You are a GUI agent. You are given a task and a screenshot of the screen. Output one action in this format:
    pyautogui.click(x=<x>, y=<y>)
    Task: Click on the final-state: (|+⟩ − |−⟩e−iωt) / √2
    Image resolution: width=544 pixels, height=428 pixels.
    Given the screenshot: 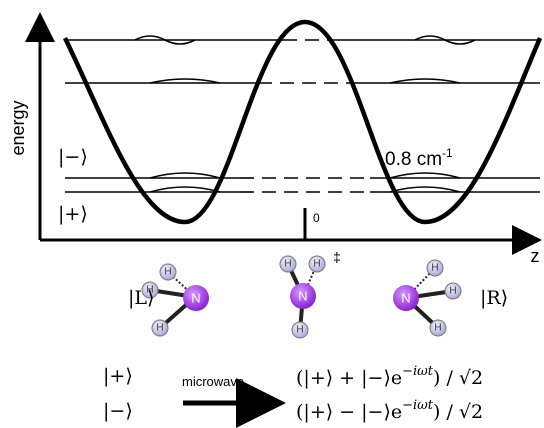 What is the action you would take?
    pyautogui.click(x=389, y=410)
    